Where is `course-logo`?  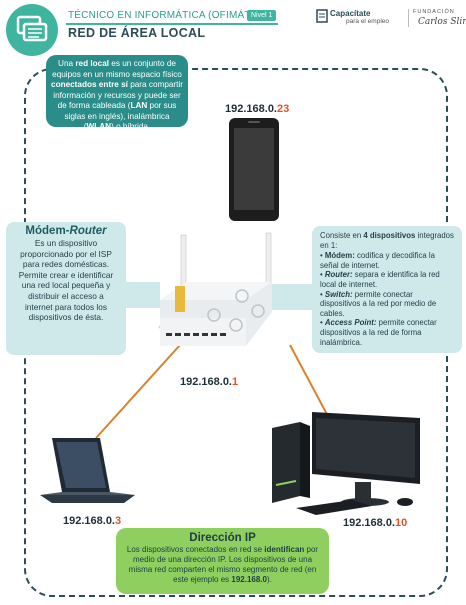
course-logo is located at coordinates (32, 30).